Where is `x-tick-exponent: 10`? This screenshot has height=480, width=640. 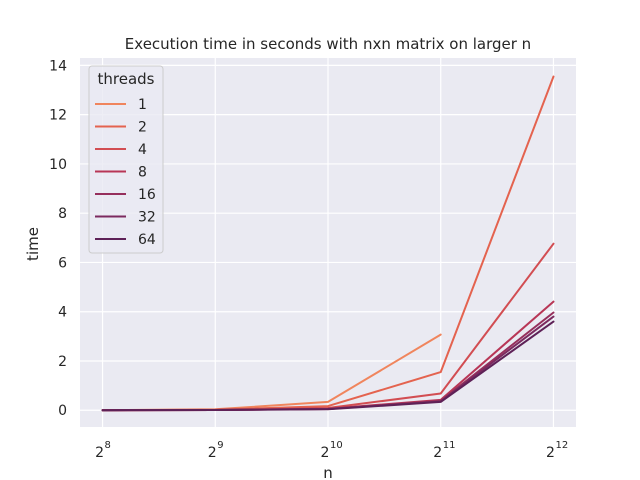
x-tick-exponent: 10 is located at coordinates (336, 445).